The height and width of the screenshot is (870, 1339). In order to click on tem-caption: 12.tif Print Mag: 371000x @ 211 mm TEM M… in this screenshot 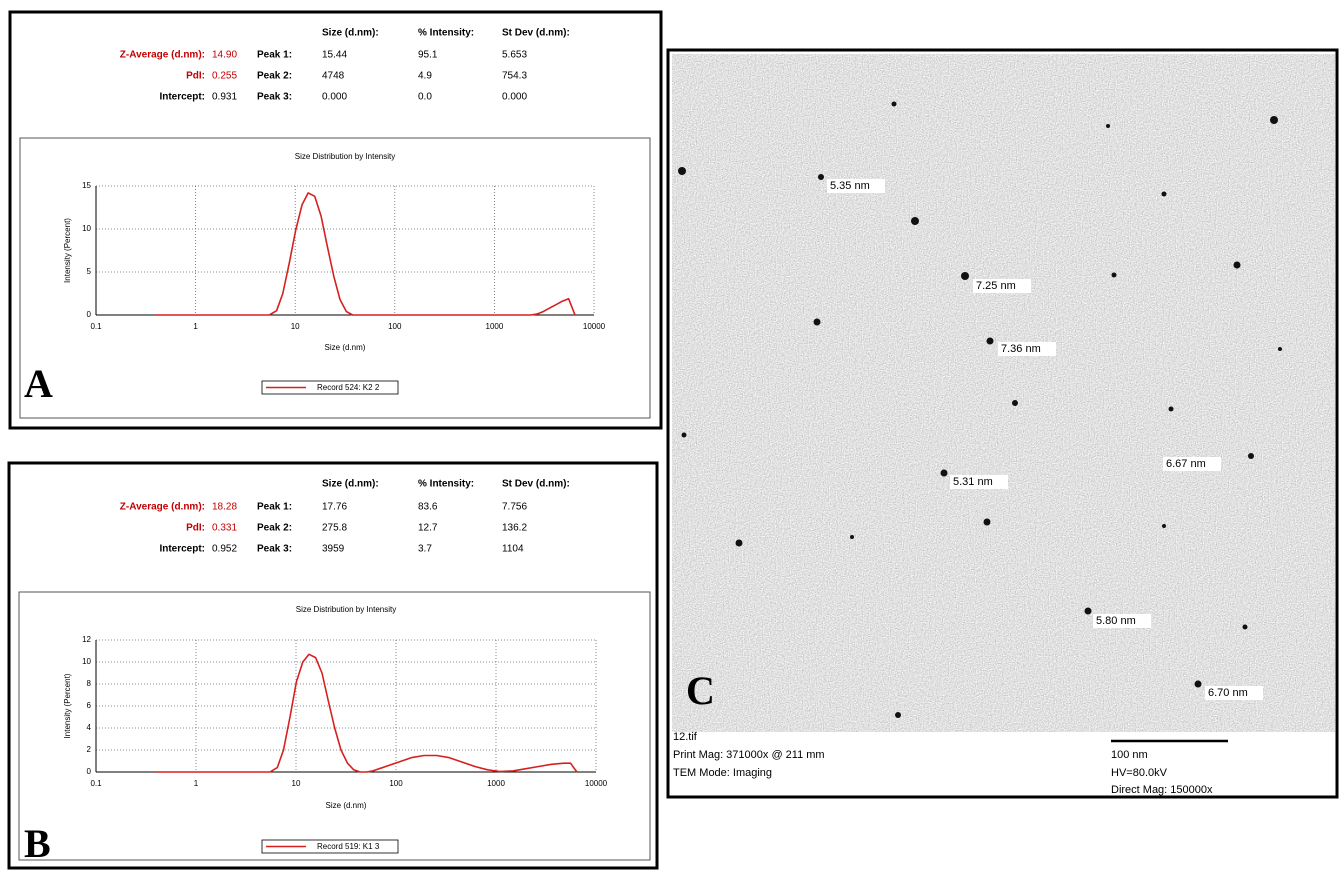, I will do `click(950, 763)`.